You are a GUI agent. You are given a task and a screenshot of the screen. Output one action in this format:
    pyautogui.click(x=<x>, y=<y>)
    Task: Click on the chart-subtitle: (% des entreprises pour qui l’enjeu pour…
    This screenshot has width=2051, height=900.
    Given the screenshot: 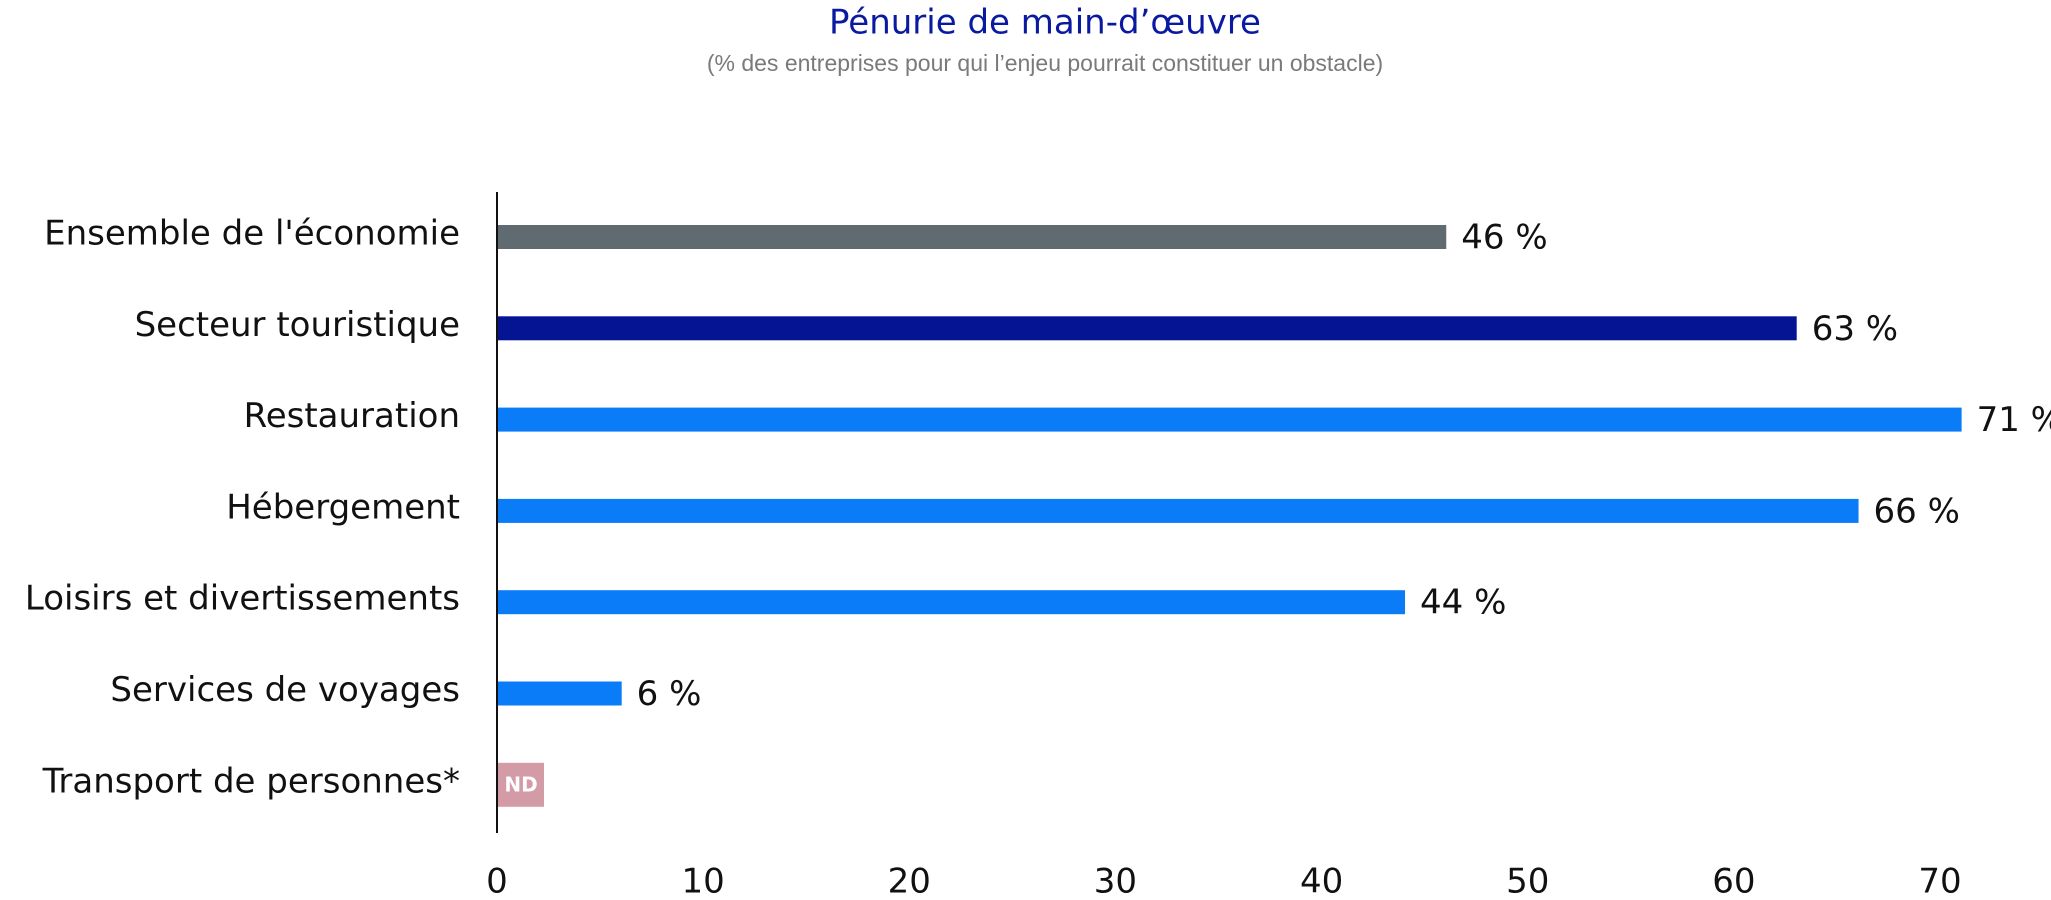 What is the action you would take?
    pyautogui.click(x=1045, y=63)
    